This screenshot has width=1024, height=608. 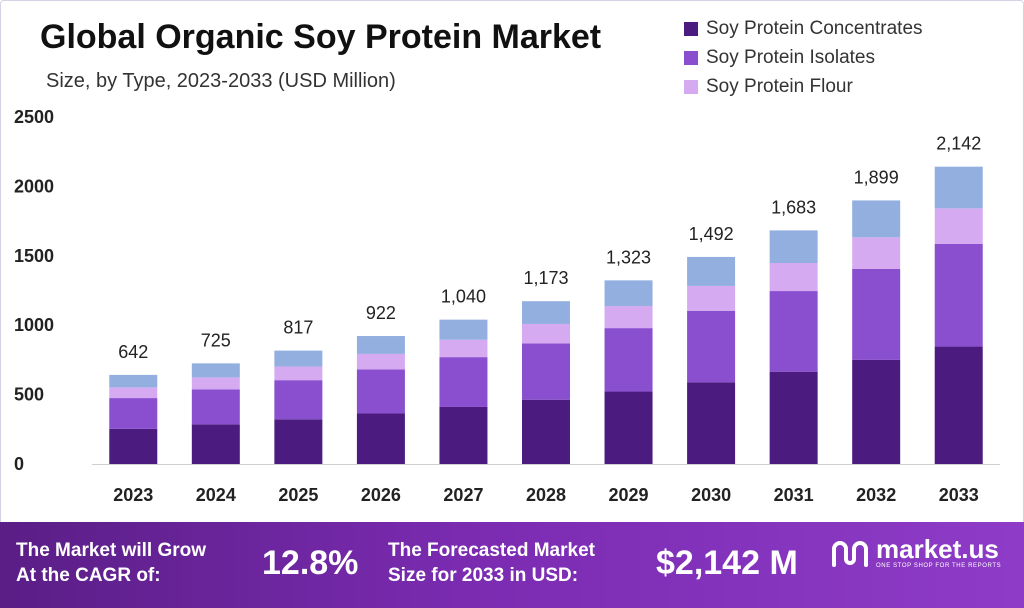 What do you see at coordinates (29, 395) in the screenshot?
I see `y-tick-label: 500` at bounding box center [29, 395].